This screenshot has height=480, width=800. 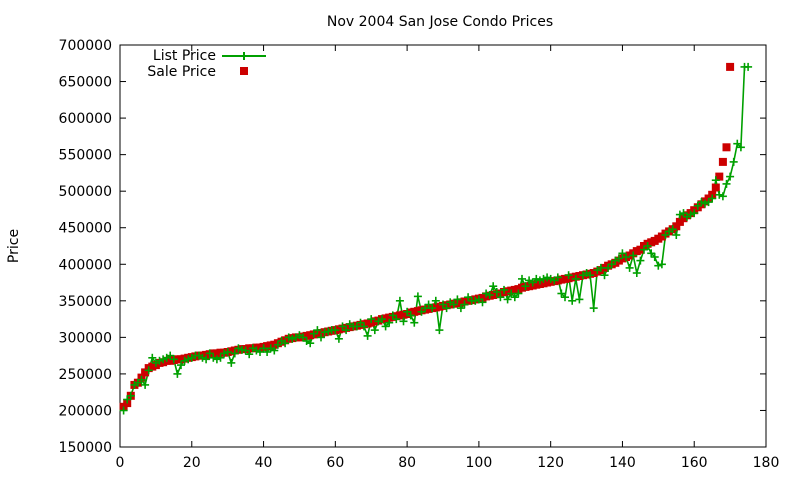 What do you see at coordinates (85, 265) in the screenshot?
I see `y-tick-label: 400000` at bounding box center [85, 265].